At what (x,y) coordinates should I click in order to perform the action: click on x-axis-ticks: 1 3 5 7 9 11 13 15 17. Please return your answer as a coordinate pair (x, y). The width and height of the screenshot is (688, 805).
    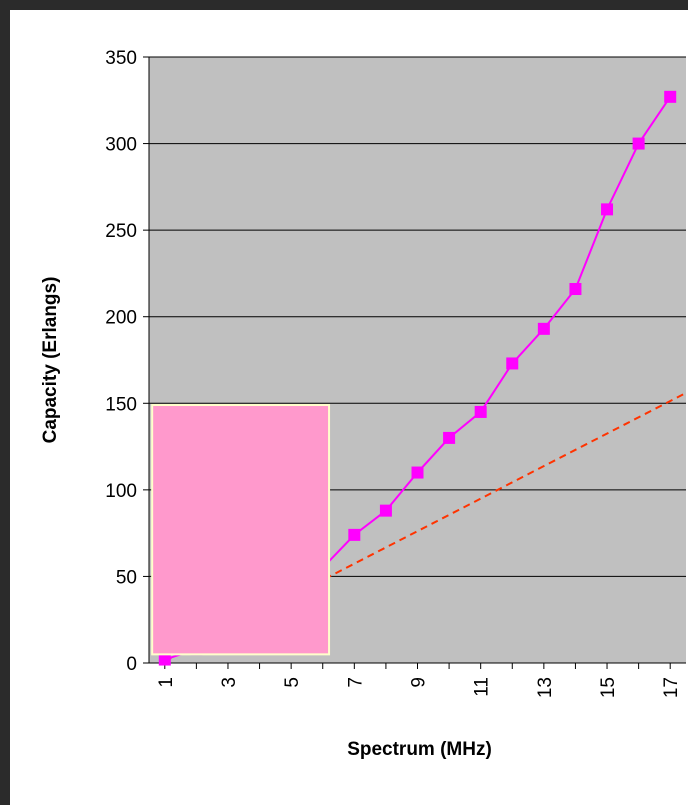
    Looking at the image, I should click on (419, 680).